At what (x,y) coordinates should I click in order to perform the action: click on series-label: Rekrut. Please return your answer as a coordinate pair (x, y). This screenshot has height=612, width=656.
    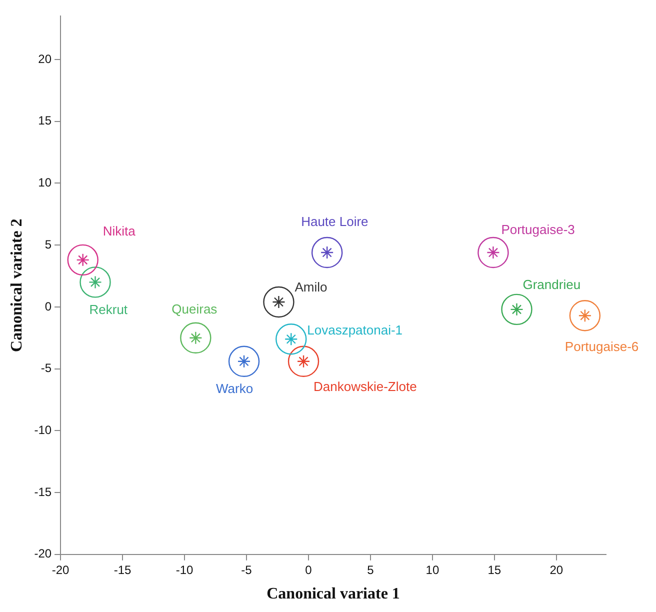
    Looking at the image, I should click on (108, 309).